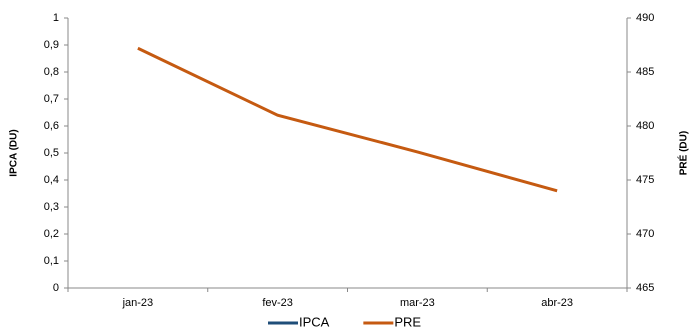 This screenshot has width=696, height=335. What do you see at coordinates (138, 303) in the screenshot?
I see `x-tick-label: jan-23` at bounding box center [138, 303].